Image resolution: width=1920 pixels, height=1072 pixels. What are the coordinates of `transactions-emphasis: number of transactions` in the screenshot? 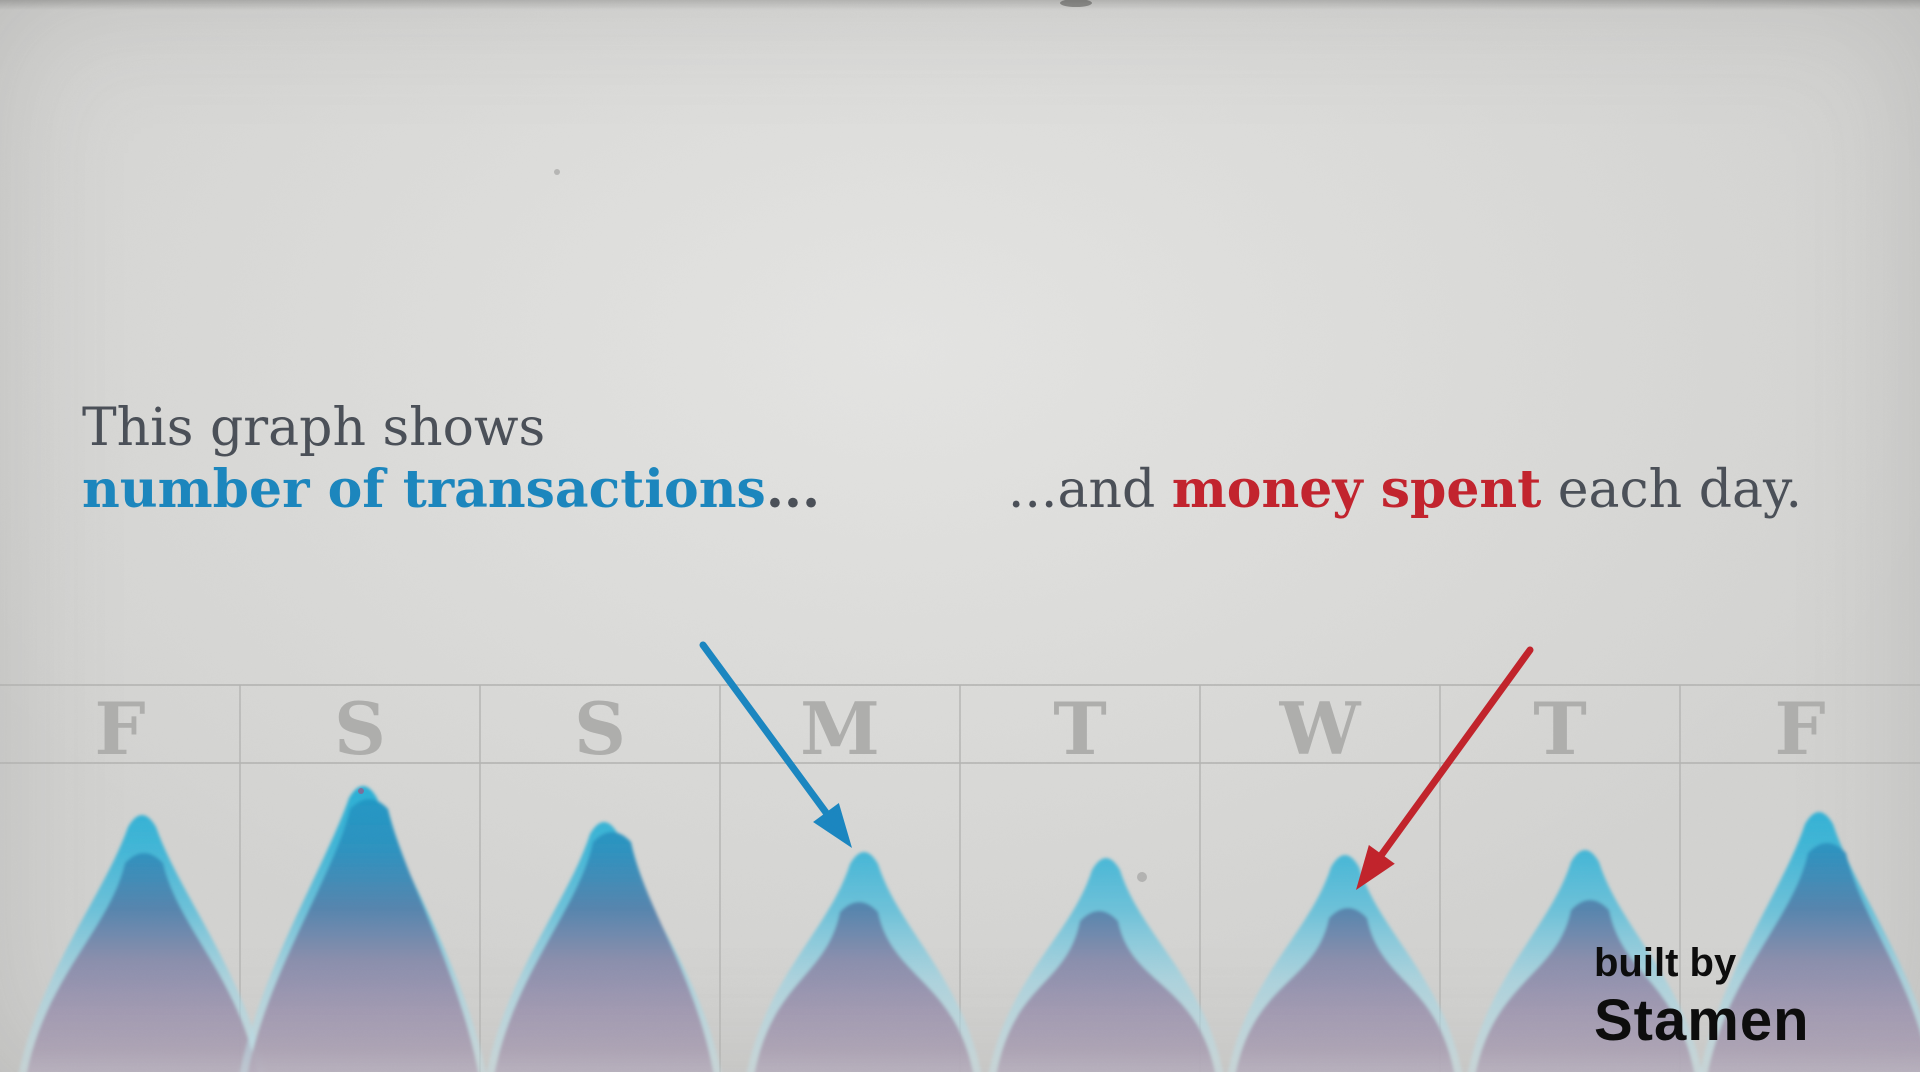 It's located at (424, 489).